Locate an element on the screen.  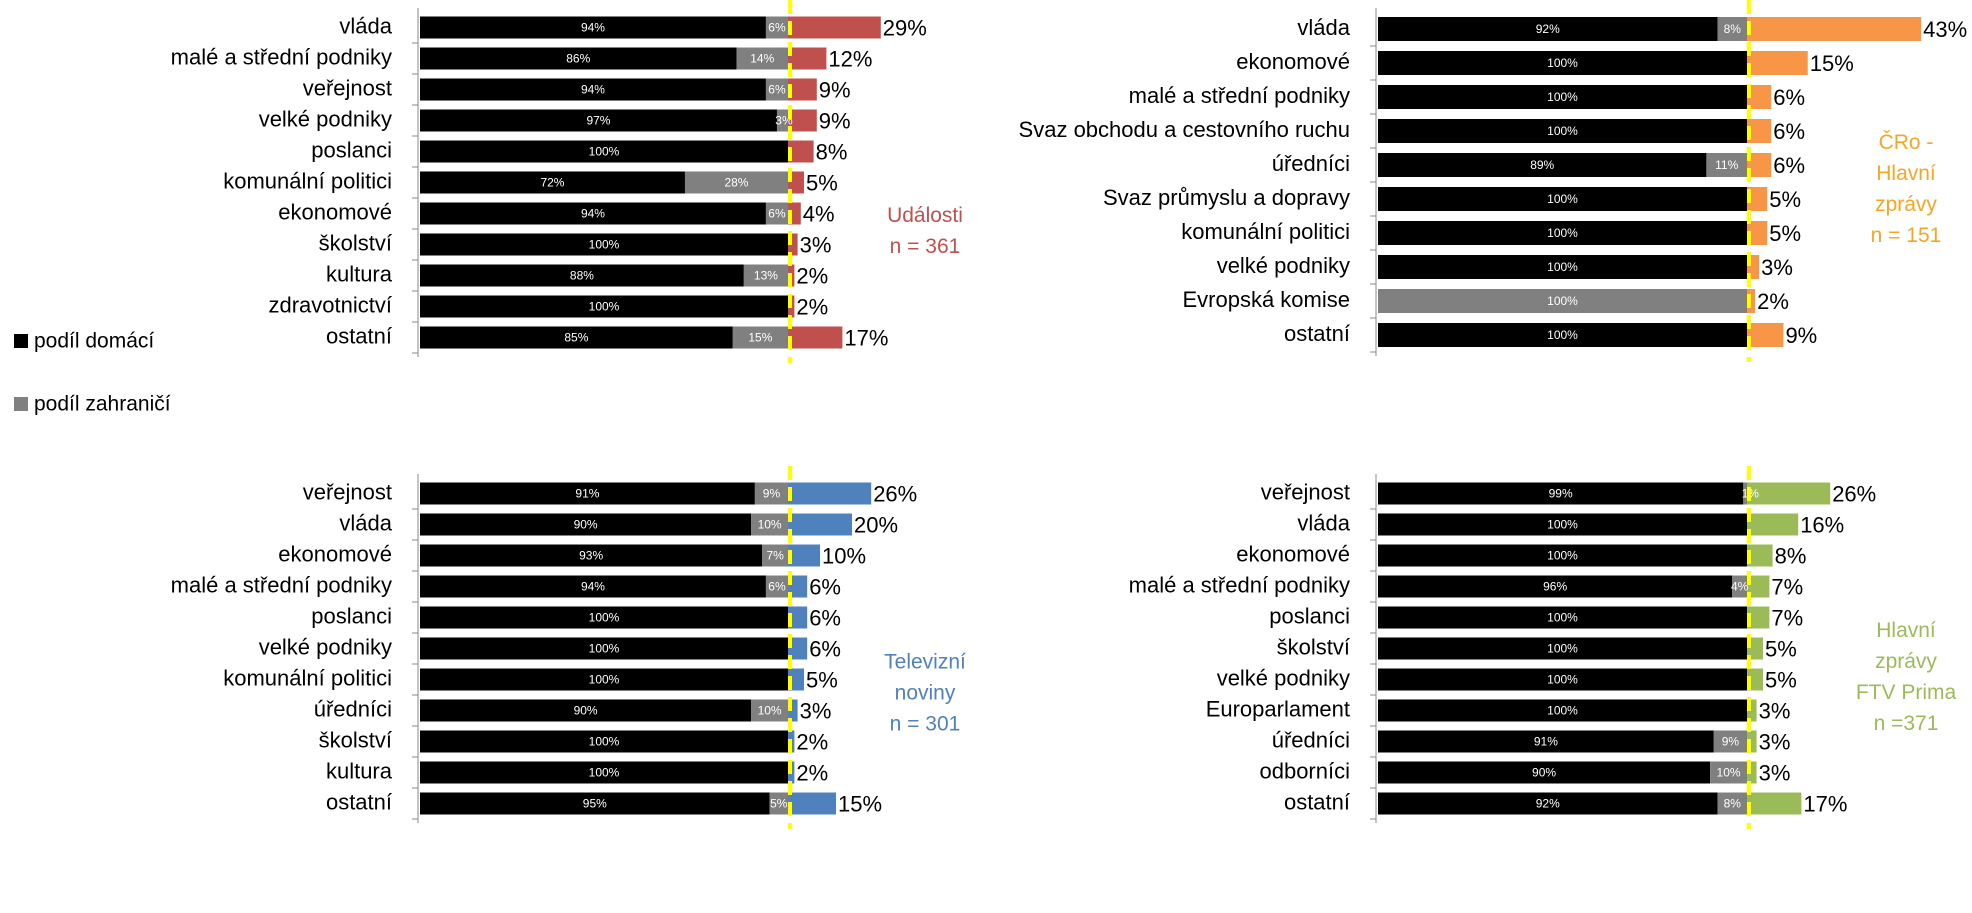
panel-title-line: FTV Prima is located at coordinates (1906, 692).